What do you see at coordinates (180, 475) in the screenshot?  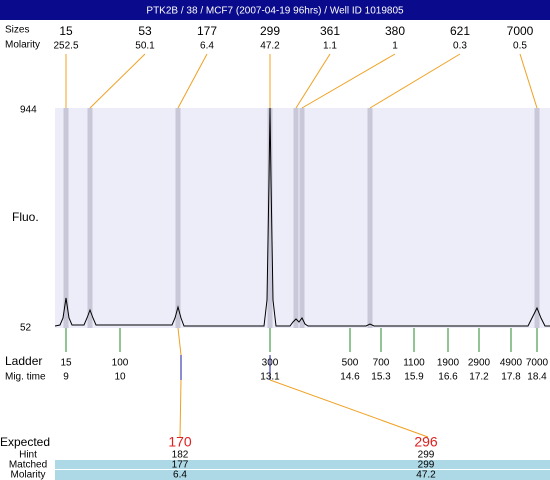 I see `molarity-value: 6.4` at bounding box center [180, 475].